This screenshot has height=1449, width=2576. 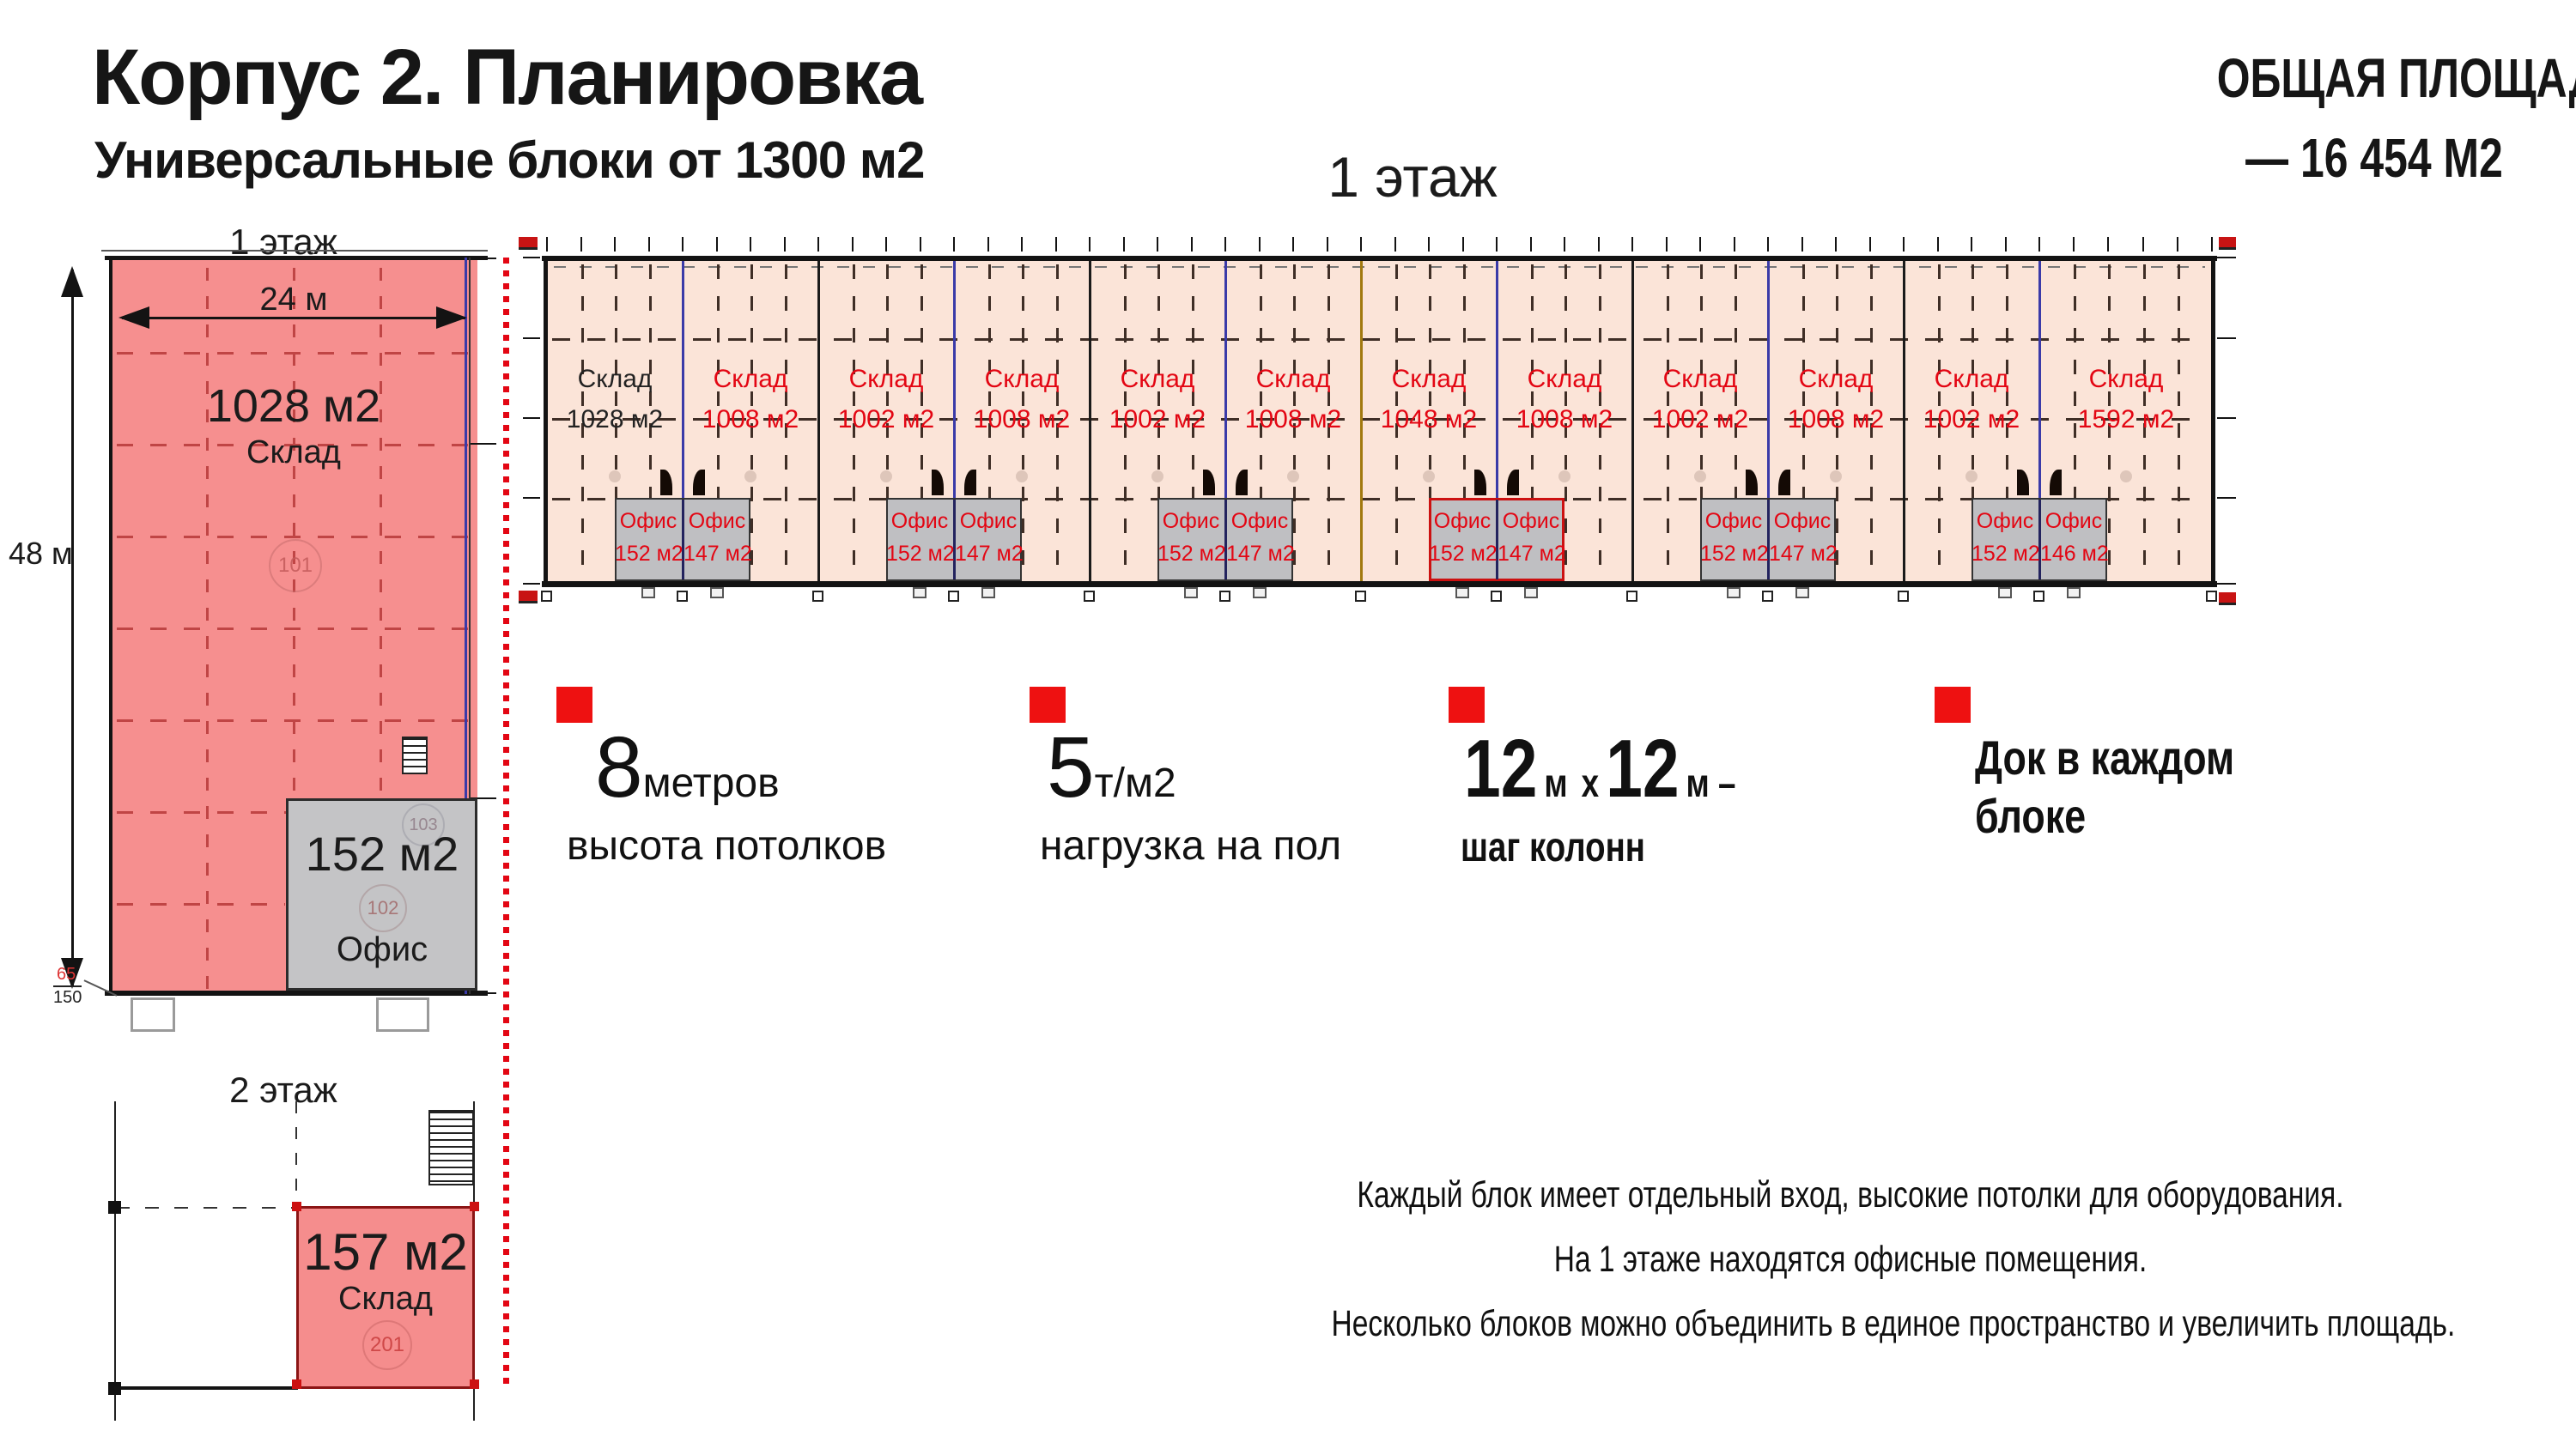 I want to click on arrow-down-icon, so click(x=72, y=973).